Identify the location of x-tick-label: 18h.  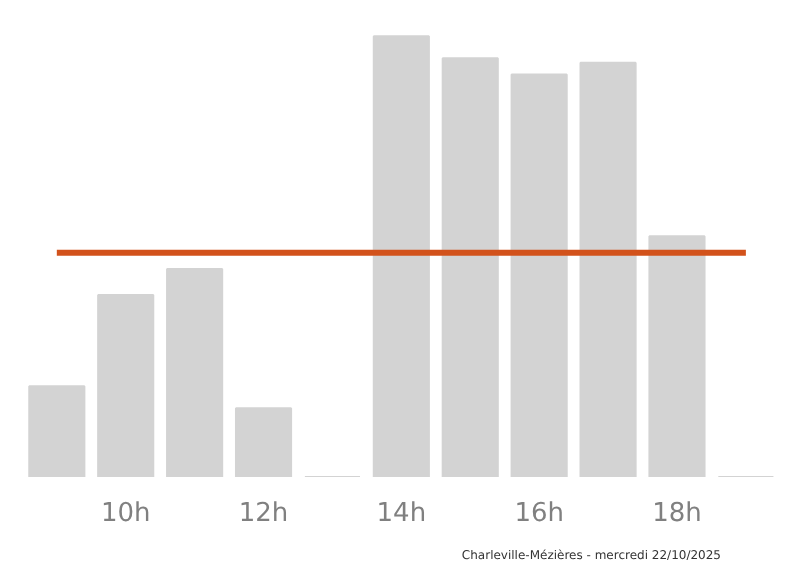
(677, 514).